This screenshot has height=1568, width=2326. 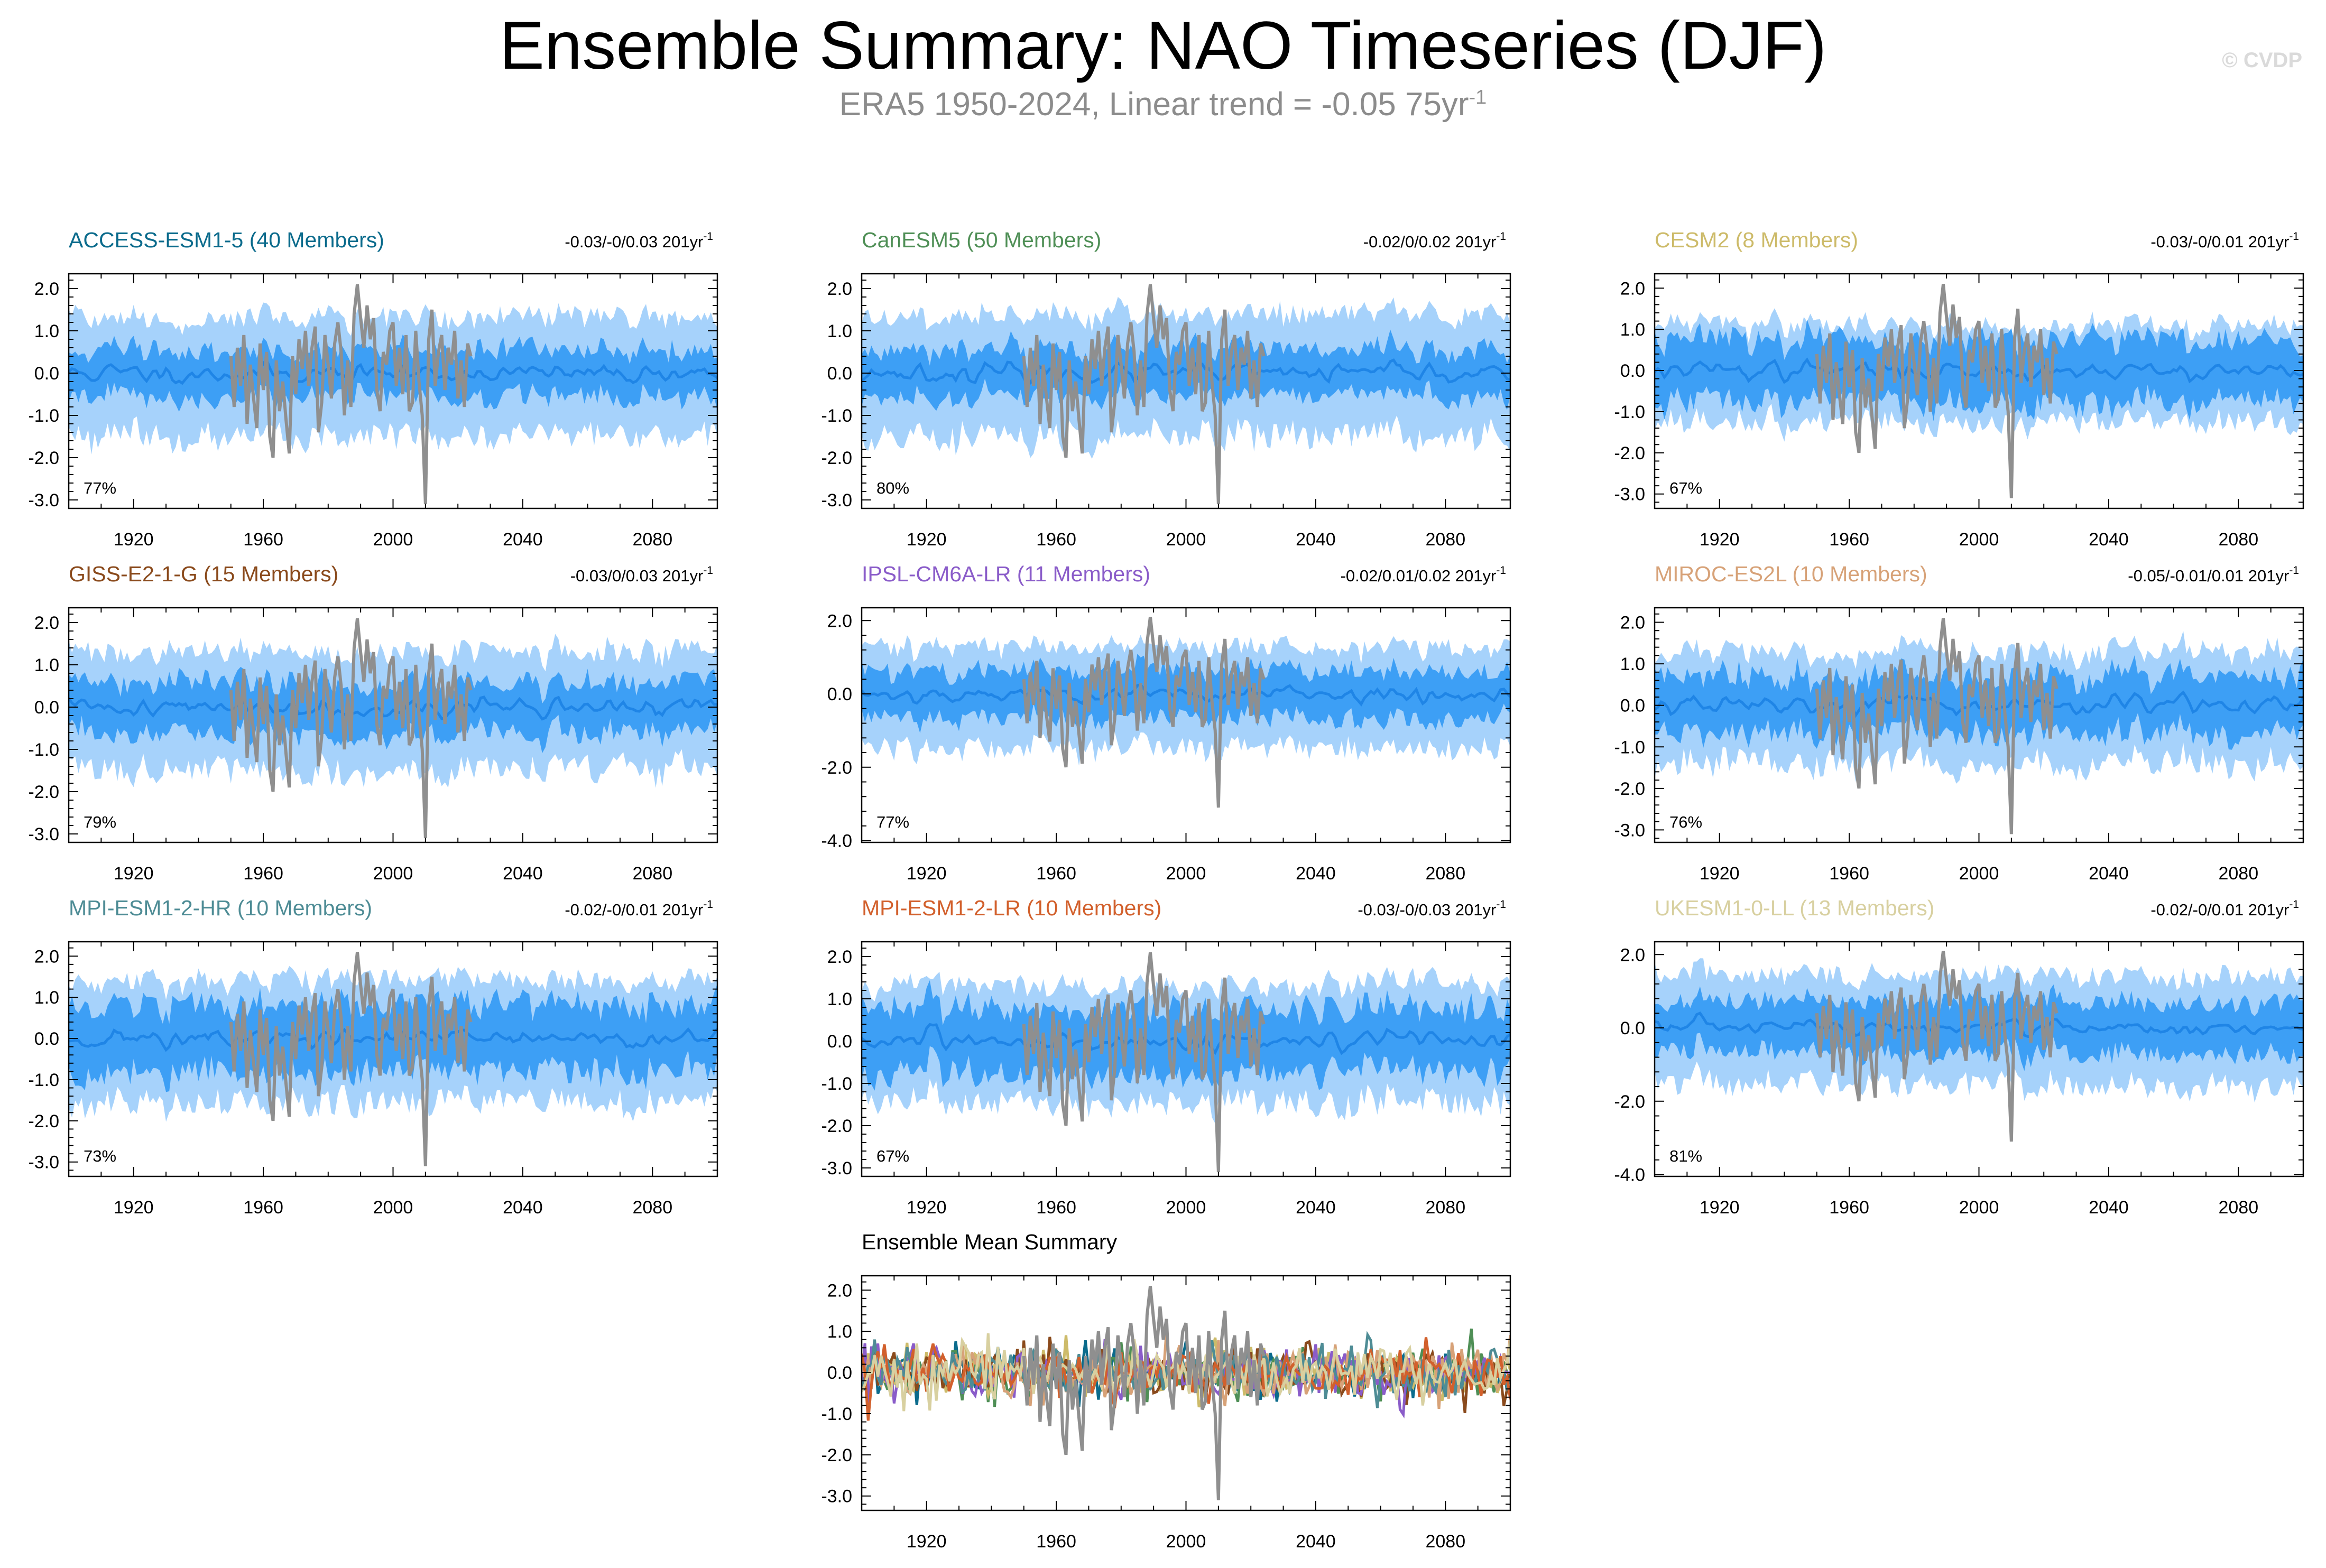 What do you see at coordinates (1478, 98) in the screenshot?
I see `subtitle-superscript: -1` at bounding box center [1478, 98].